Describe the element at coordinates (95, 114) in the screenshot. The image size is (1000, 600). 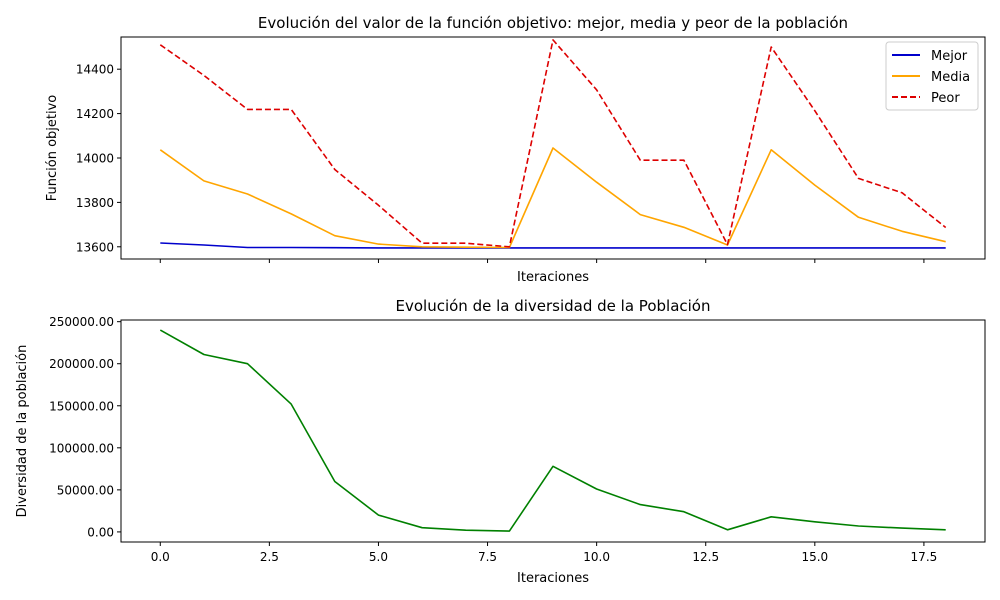
I see `y-tick-label: 14200` at that location.